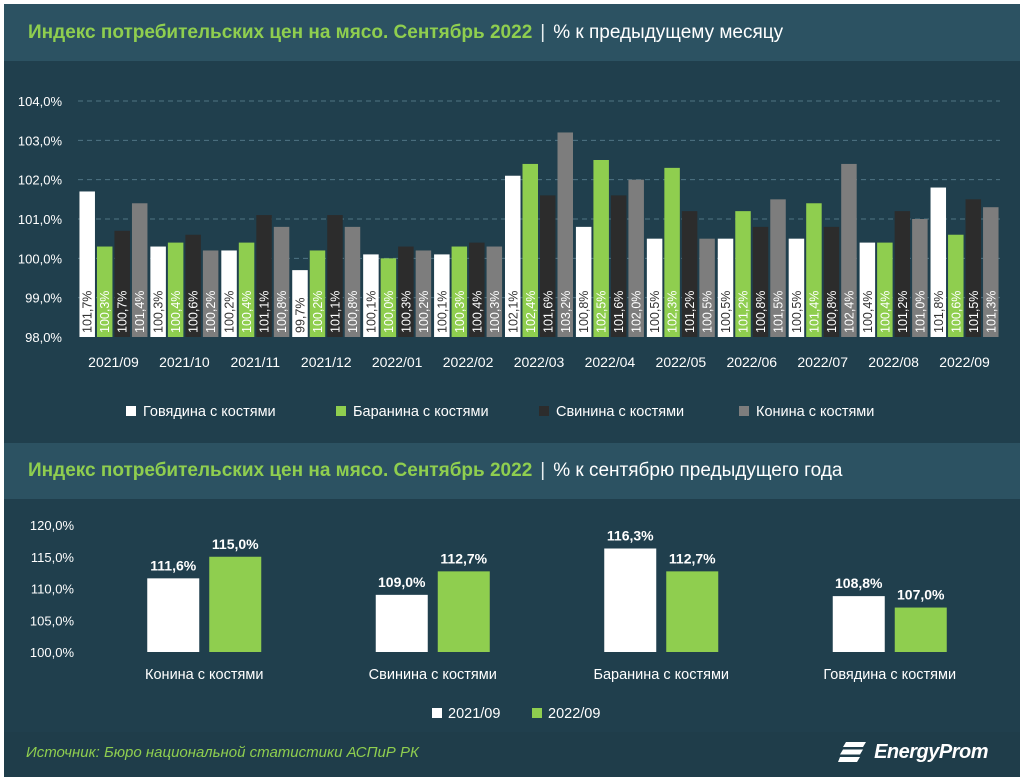 The height and width of the screenshot is (781, 1024). Describe the element at coordinates (931, 751) in the screenshot. I see `logo-text: EnergyProm` at that location.